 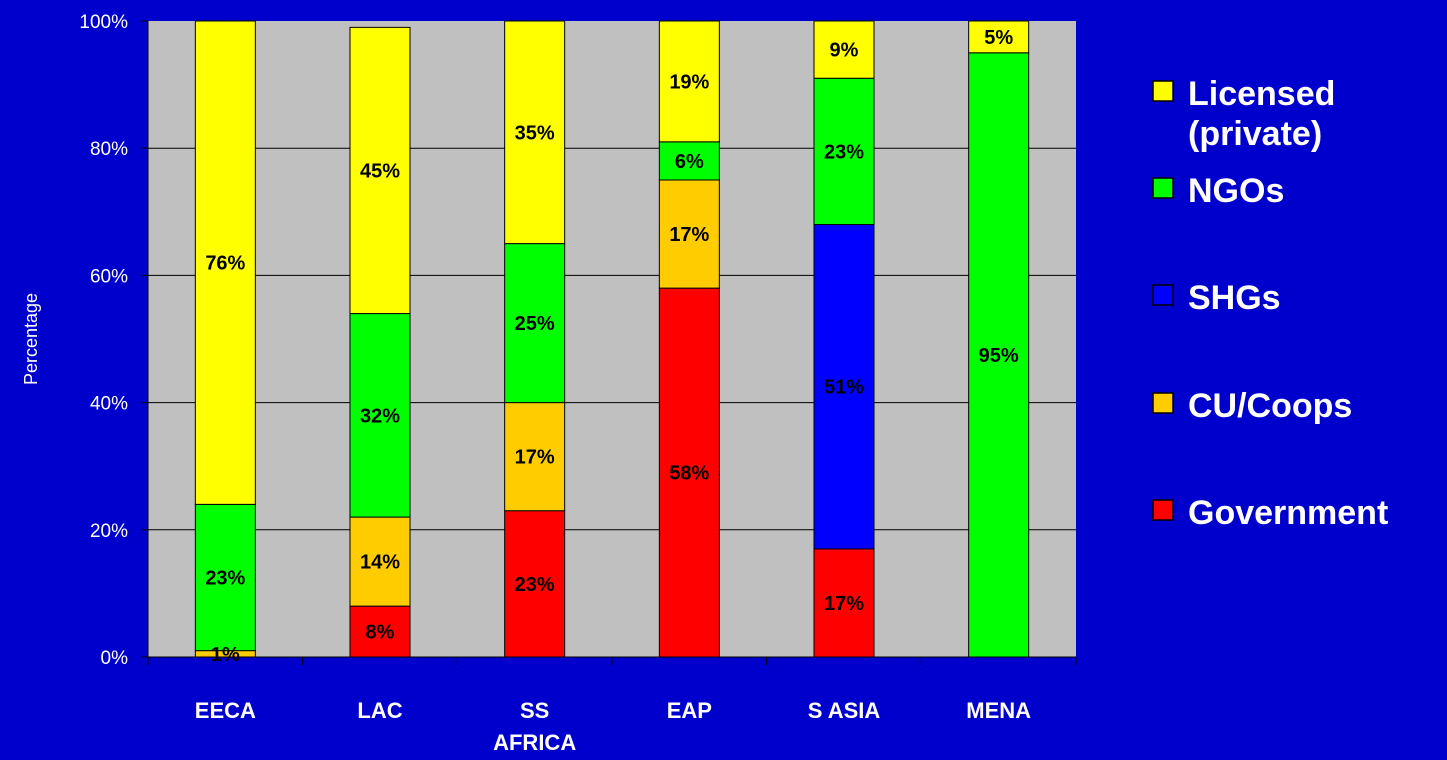 I want to click on legend-label-cu: CU/Coops, so click(x=1270, y=406).